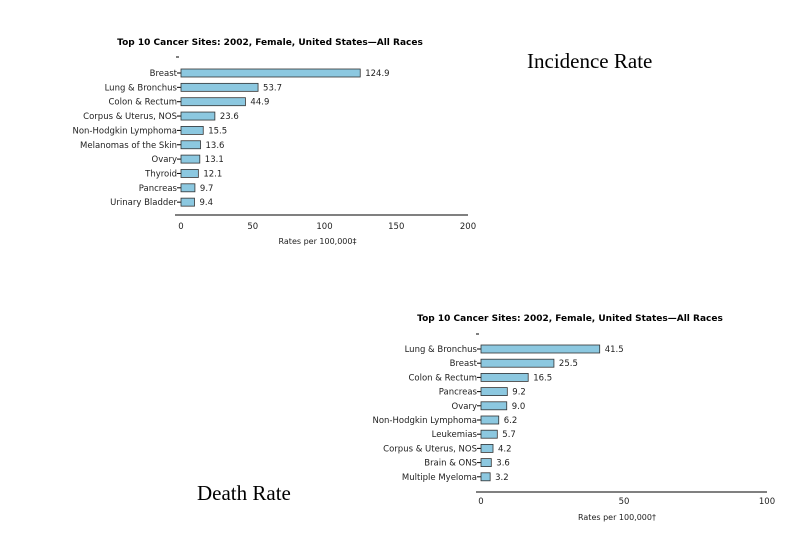 This screenshot has height=540, width=810. What do you see at coordinates (377, 74) in the screenshot?
I see `incidence-data-label: 124.9` at bounding box center [377, 74].